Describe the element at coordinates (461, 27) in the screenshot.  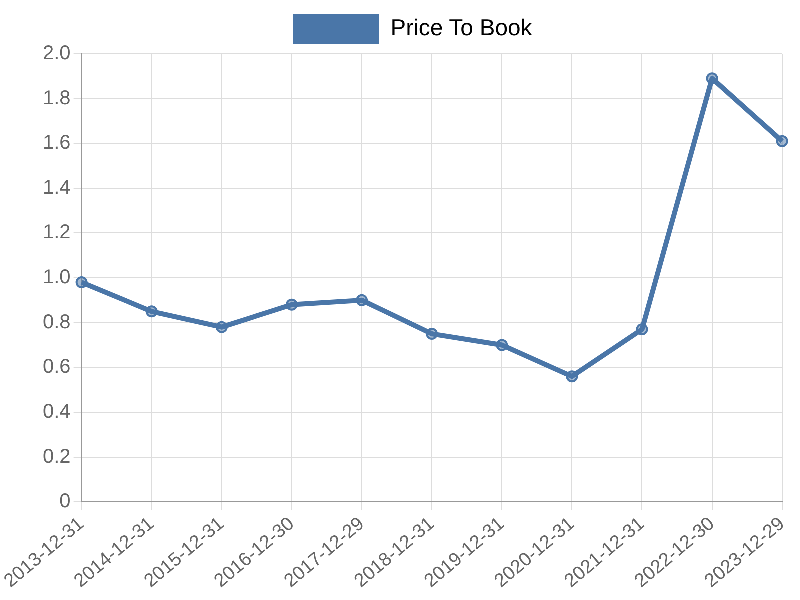
I see `legend-label: Price To Book` at that location.